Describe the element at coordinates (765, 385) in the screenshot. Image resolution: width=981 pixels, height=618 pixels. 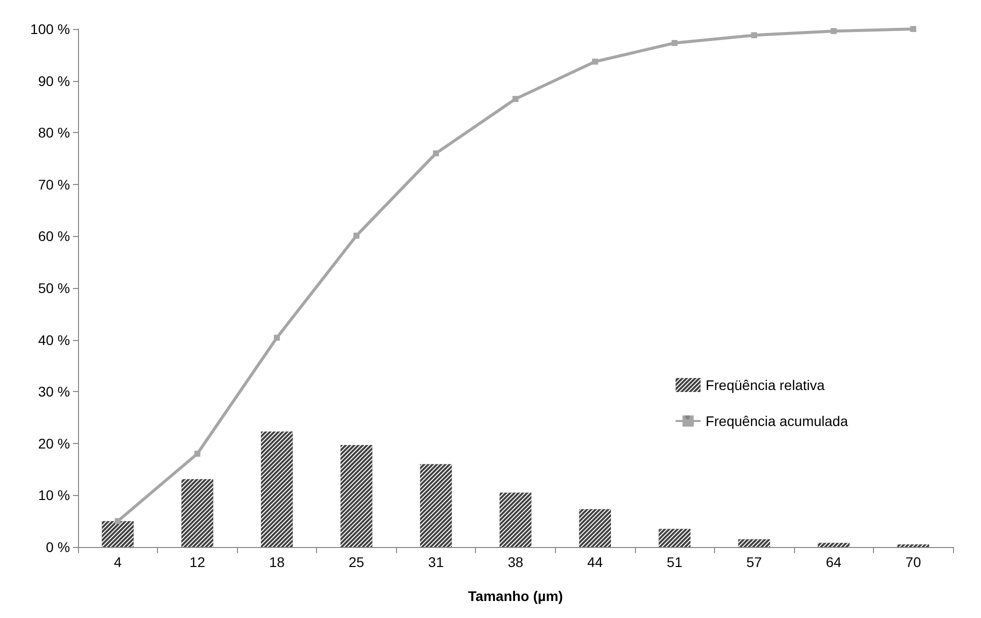
I see `legend-label: Freqüência relativa` at that location.